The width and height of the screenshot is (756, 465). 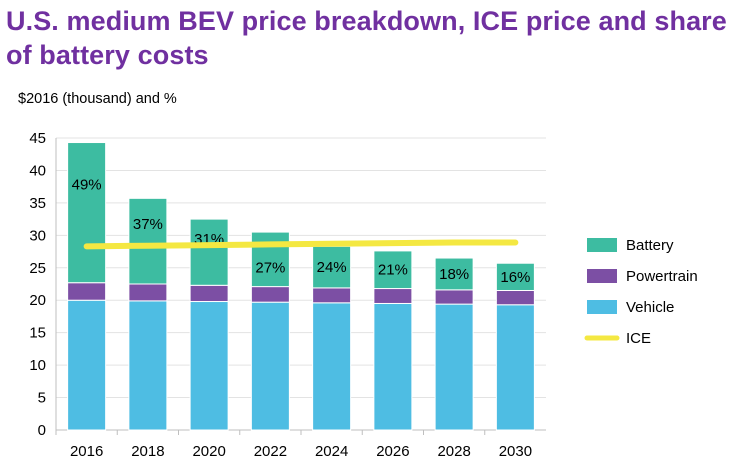 What do you see at coordinates (602, 307) in the screenshot?
I see `legend-swatch-vehicle` at bounding box center [602, 307].